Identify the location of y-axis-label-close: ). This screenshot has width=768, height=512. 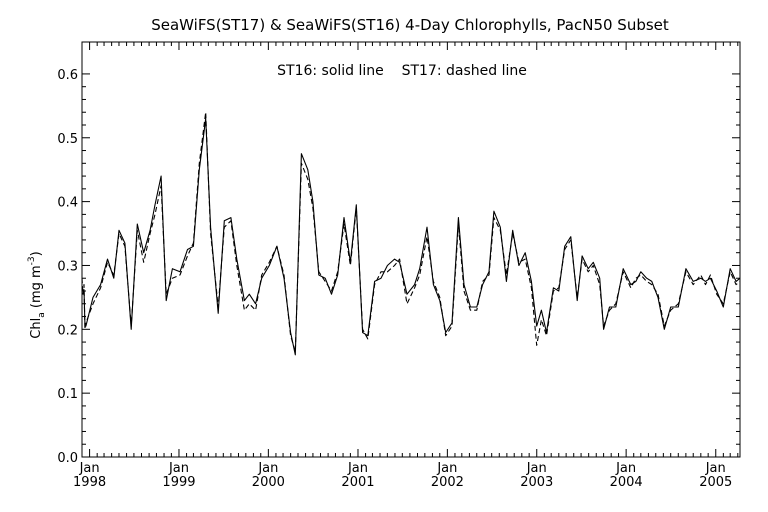
(36, 253).